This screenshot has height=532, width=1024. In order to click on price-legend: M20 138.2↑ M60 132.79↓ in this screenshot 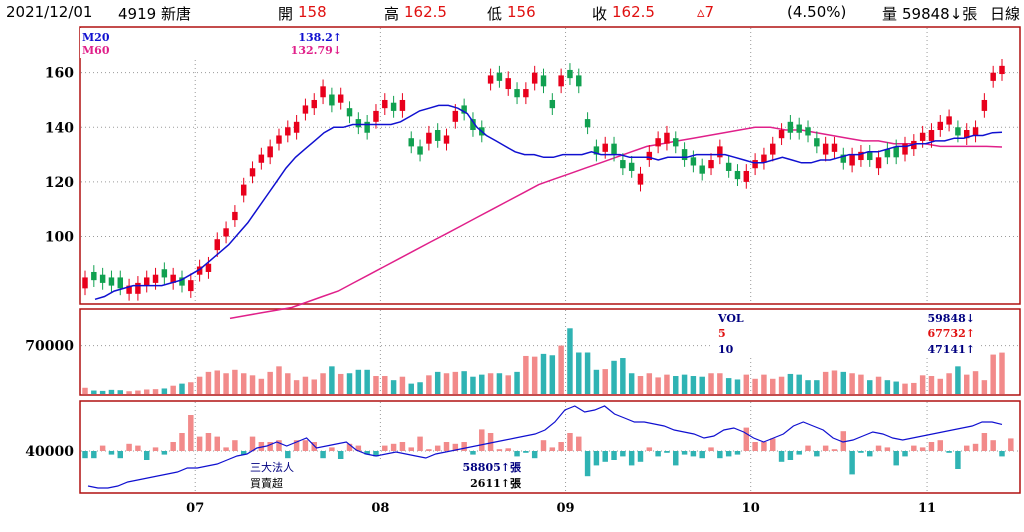, I will do `click(212, 43)`.